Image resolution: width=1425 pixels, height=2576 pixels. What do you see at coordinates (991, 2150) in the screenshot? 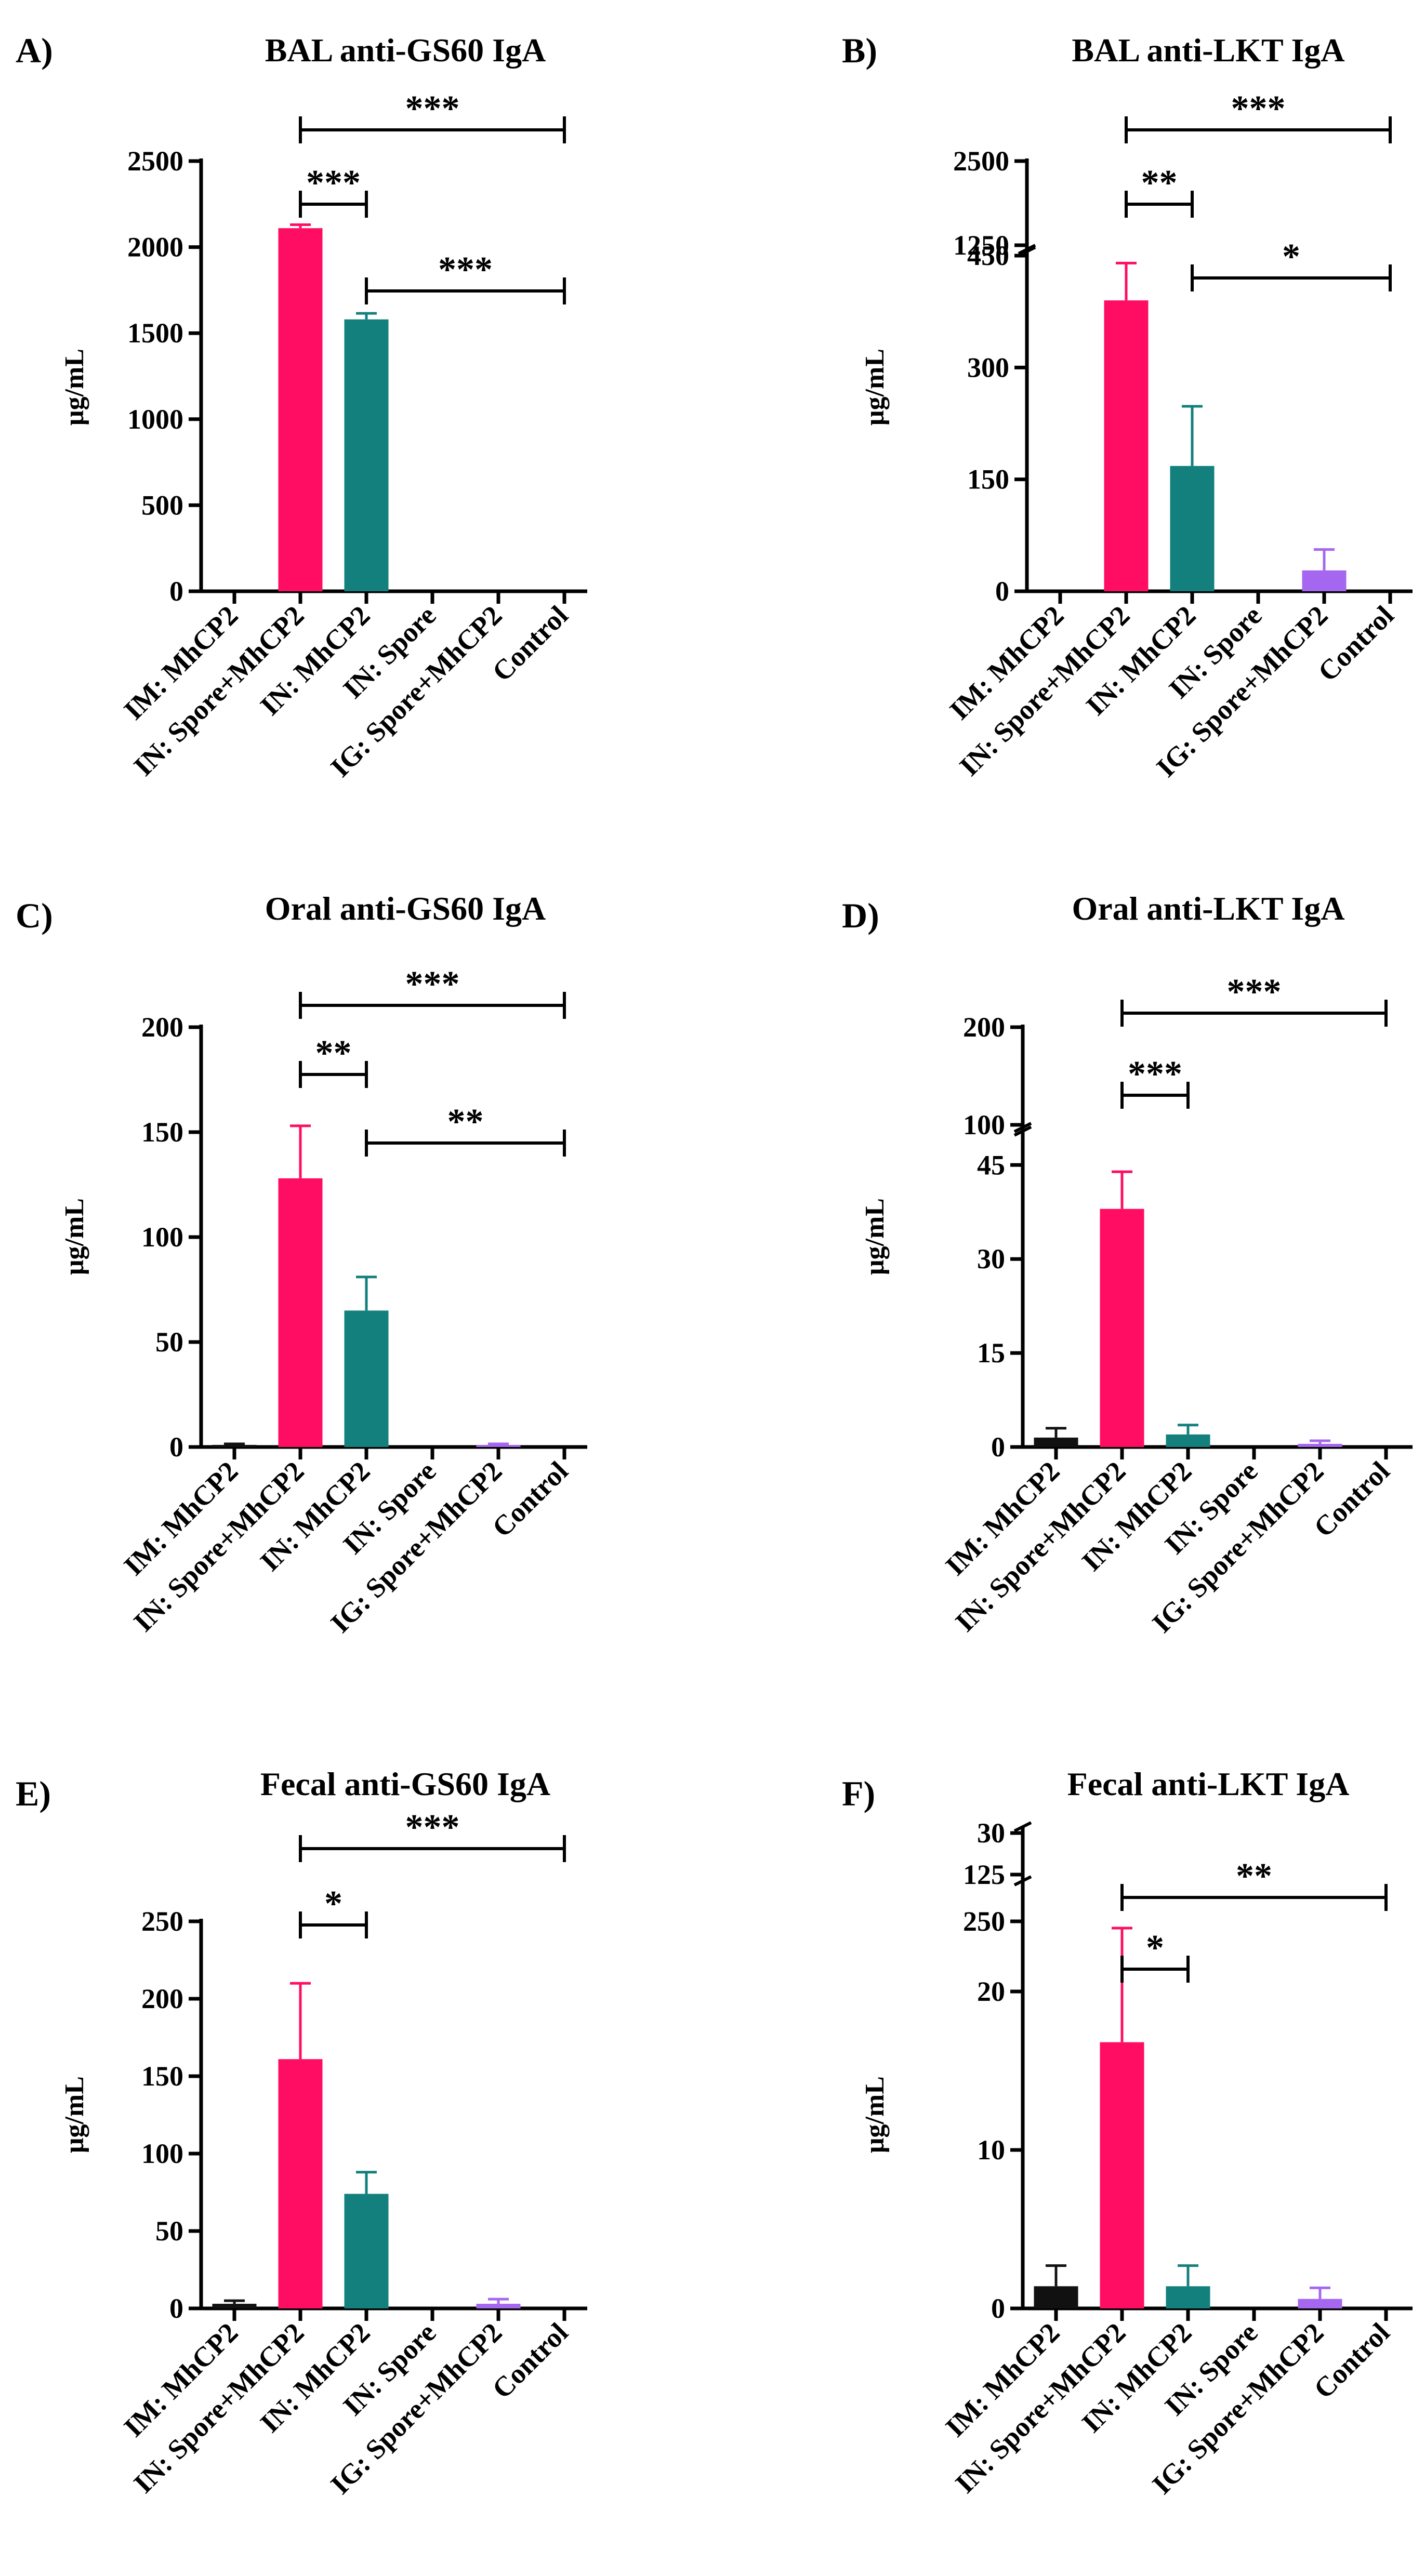
I see `y-tick-label: 10` at bounding box center [991, 2150].